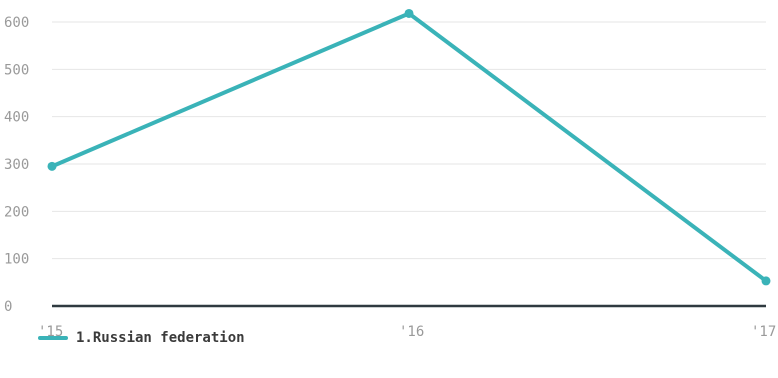 The image size is (778, 378). I want to click on x-tick-label: '17, so click(763, 332).